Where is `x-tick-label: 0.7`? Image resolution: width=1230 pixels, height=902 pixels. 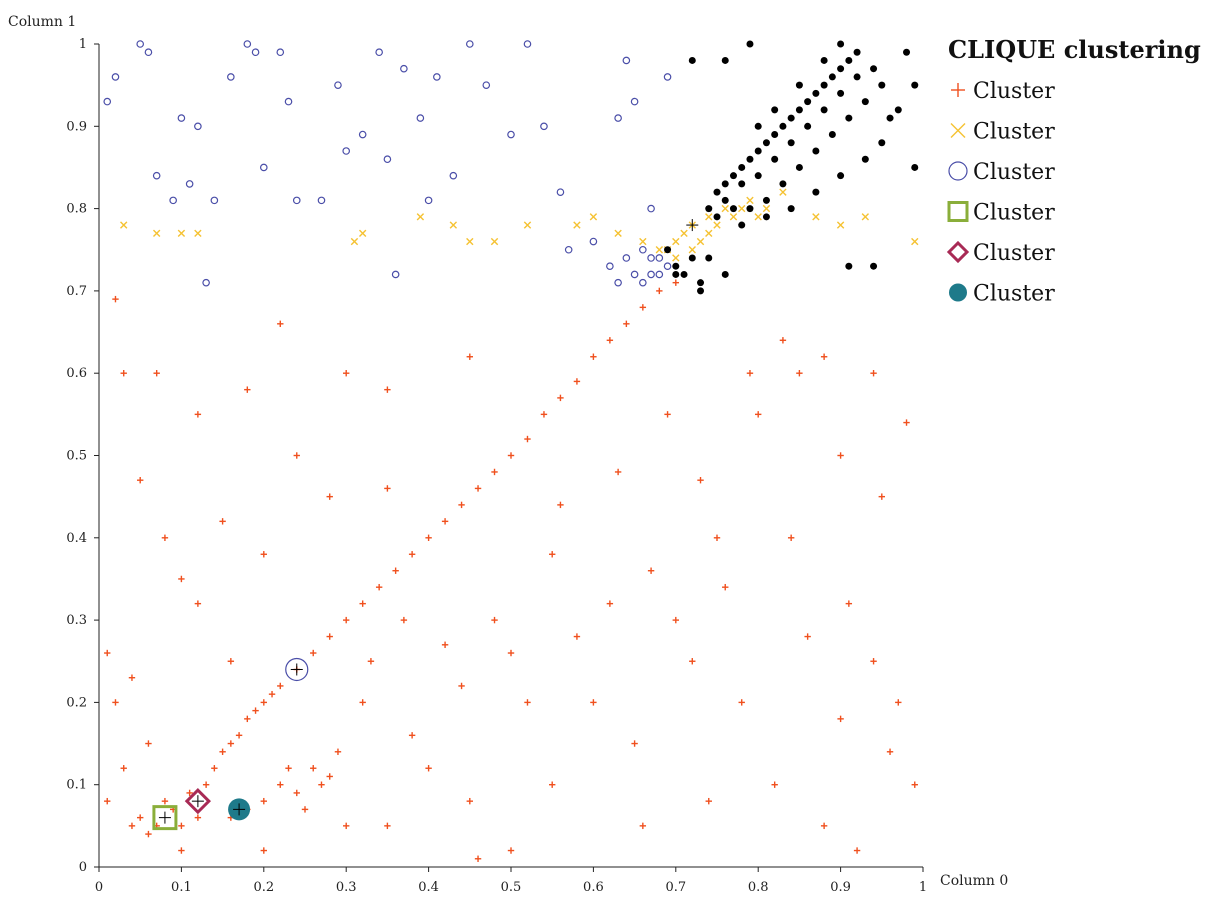 x-tick-label: 0.7 is located at coordinates (675, 887).